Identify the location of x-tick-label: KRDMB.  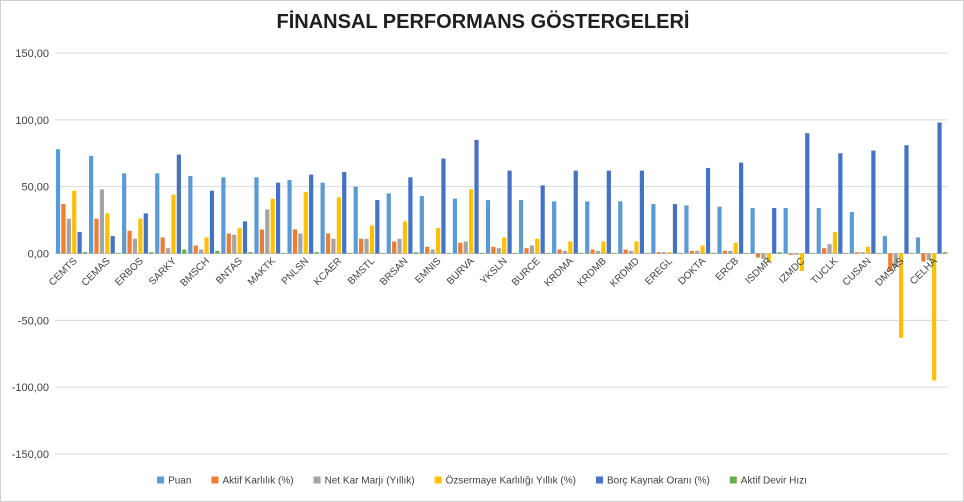
(593, 273).